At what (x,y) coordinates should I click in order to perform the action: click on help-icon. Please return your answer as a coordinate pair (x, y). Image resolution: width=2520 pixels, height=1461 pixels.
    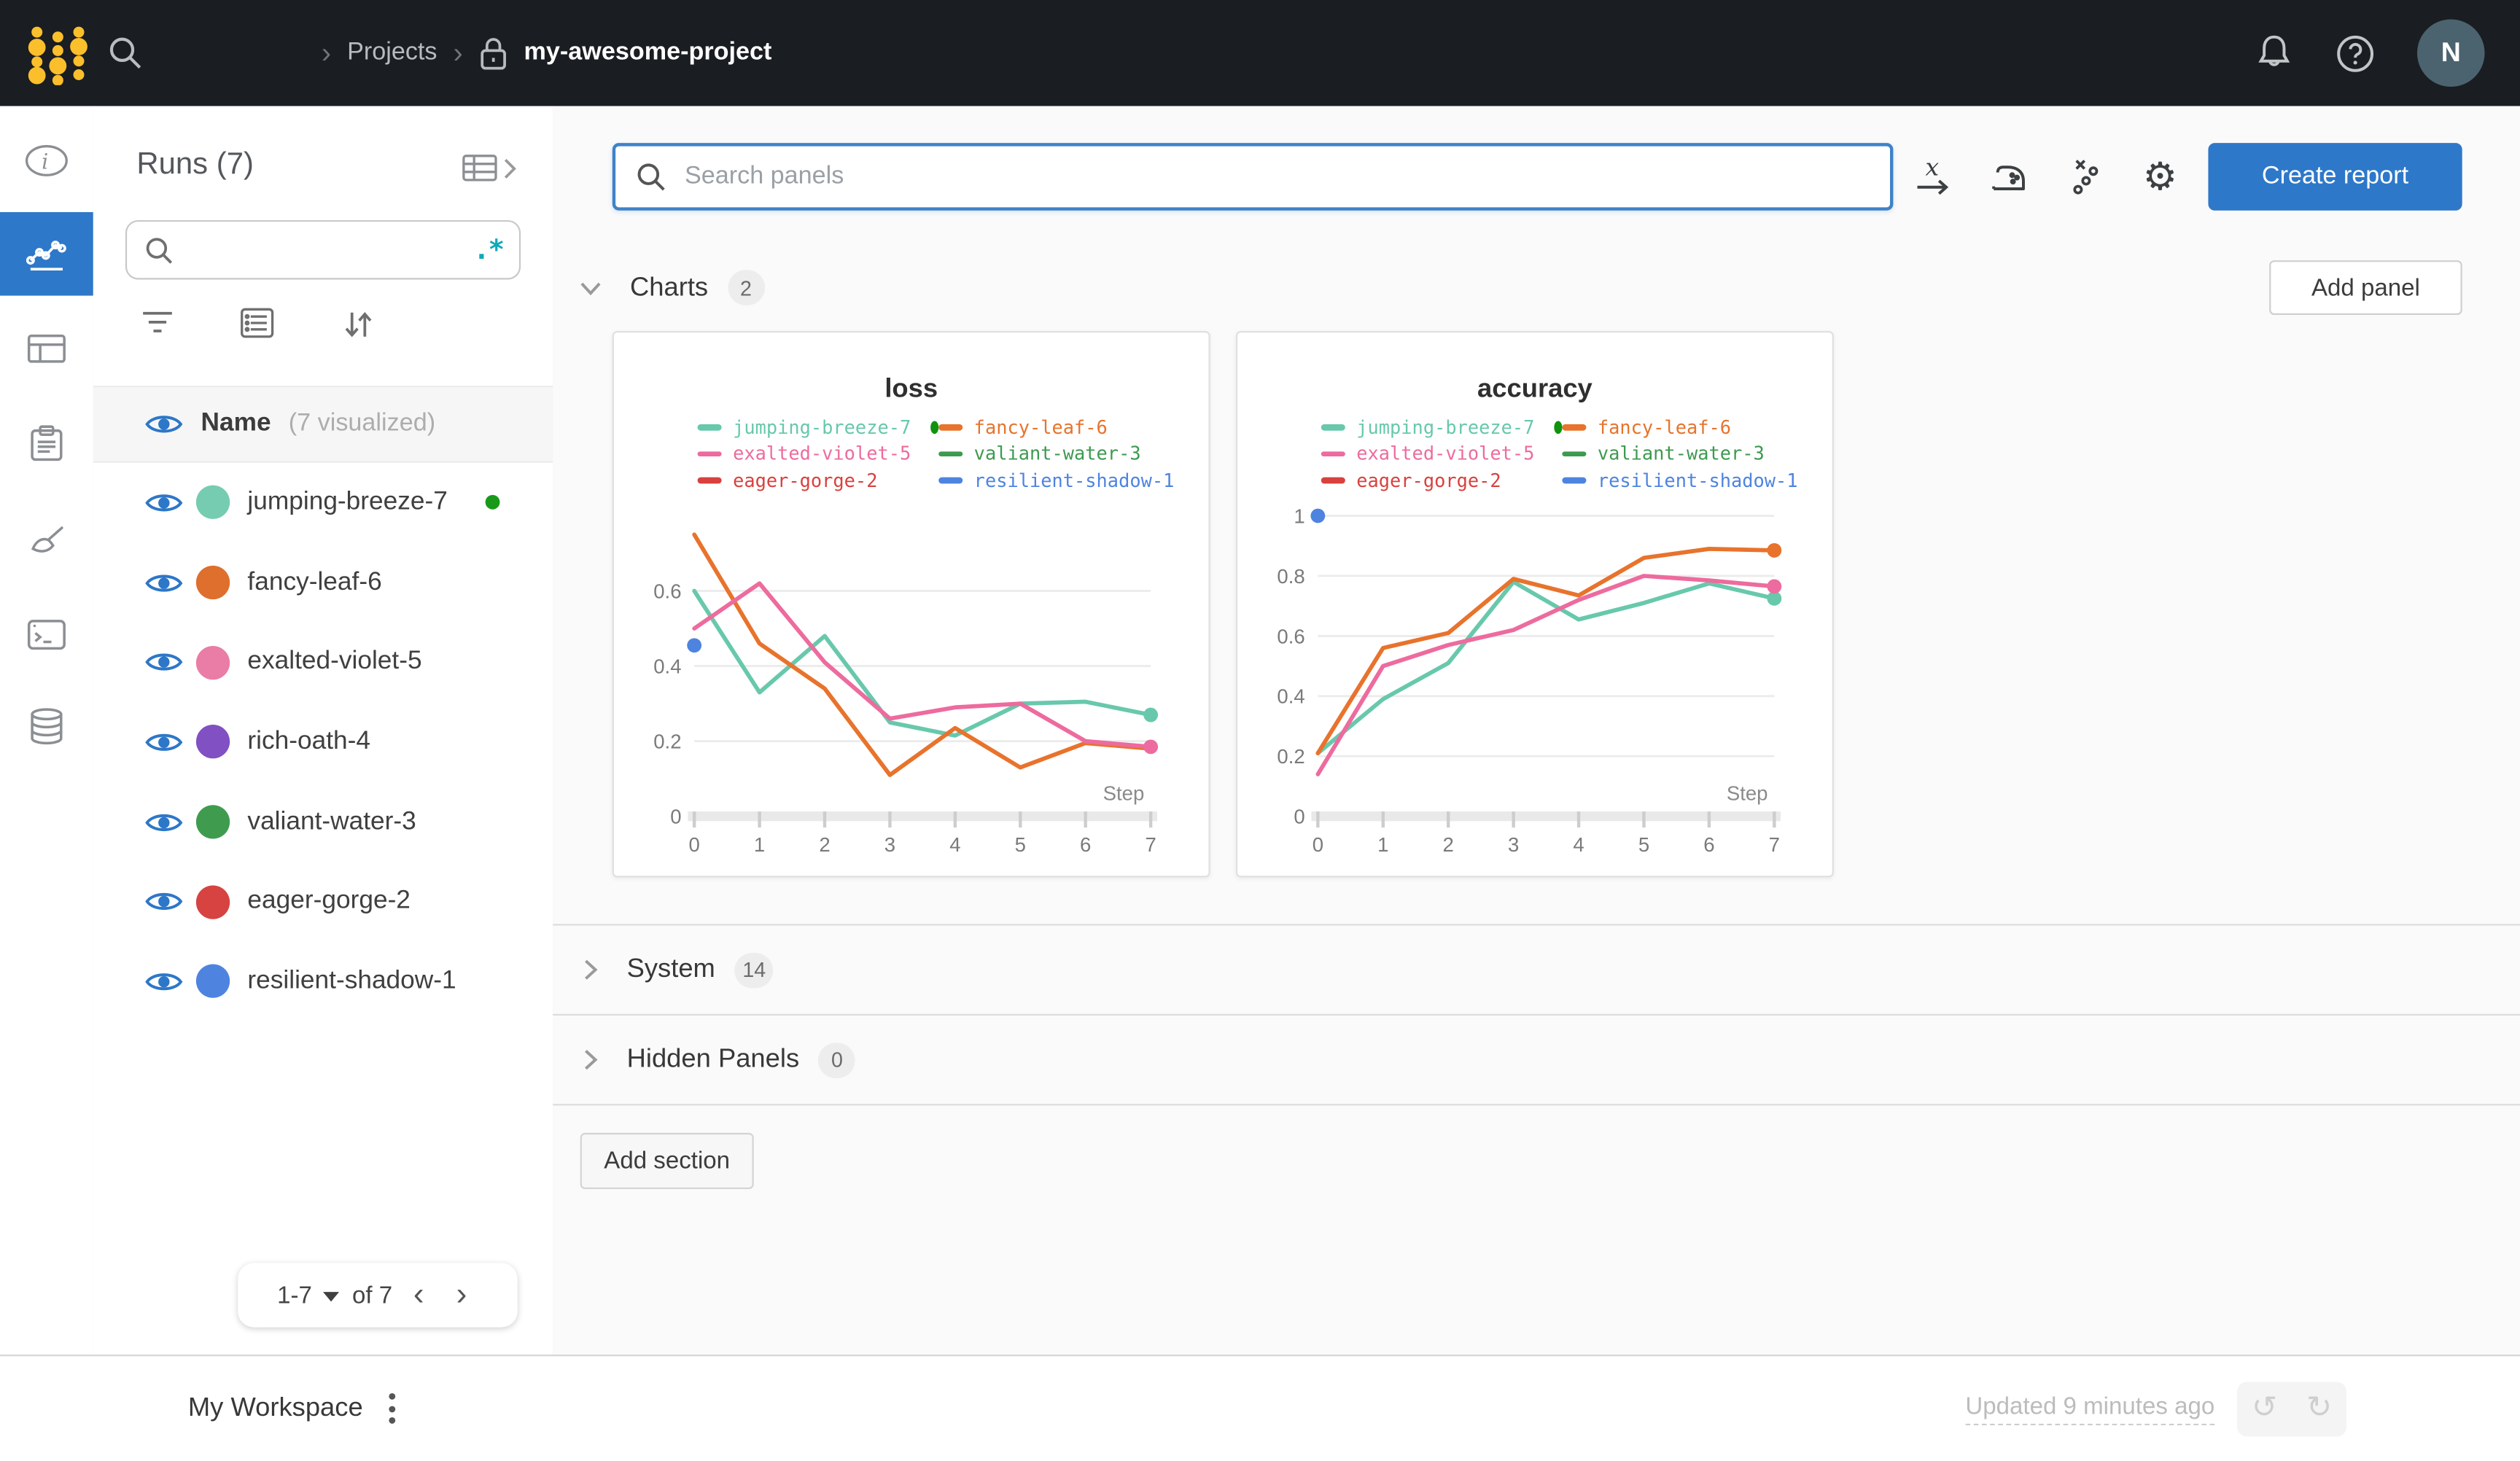
    Looking at the image, I should click on (2356, 53).